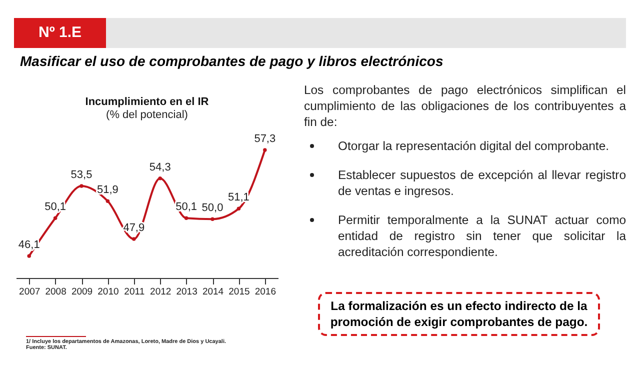  I want to click on x-tick-label: 2015, so click(239, 292).